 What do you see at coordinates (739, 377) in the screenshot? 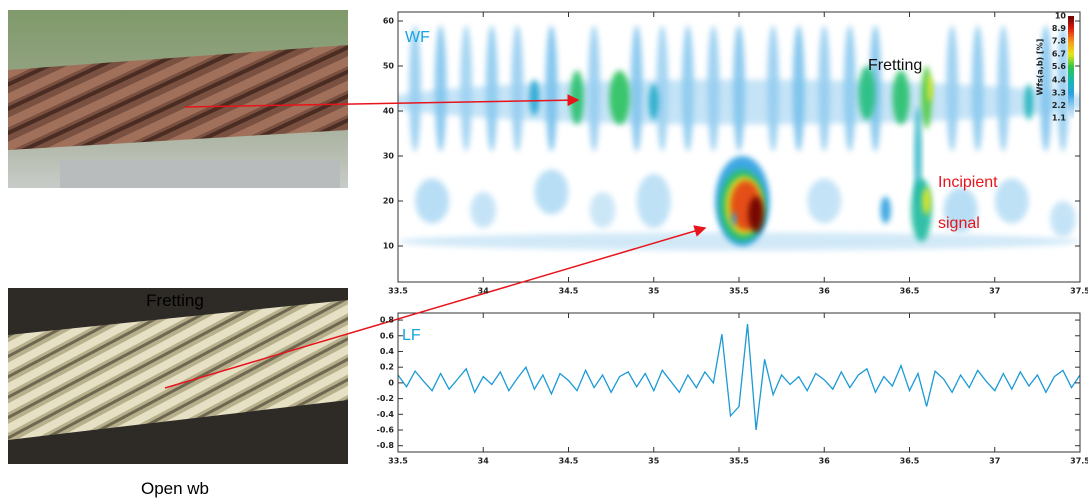
I see `signal-plot` at bounding box center [739, 377].